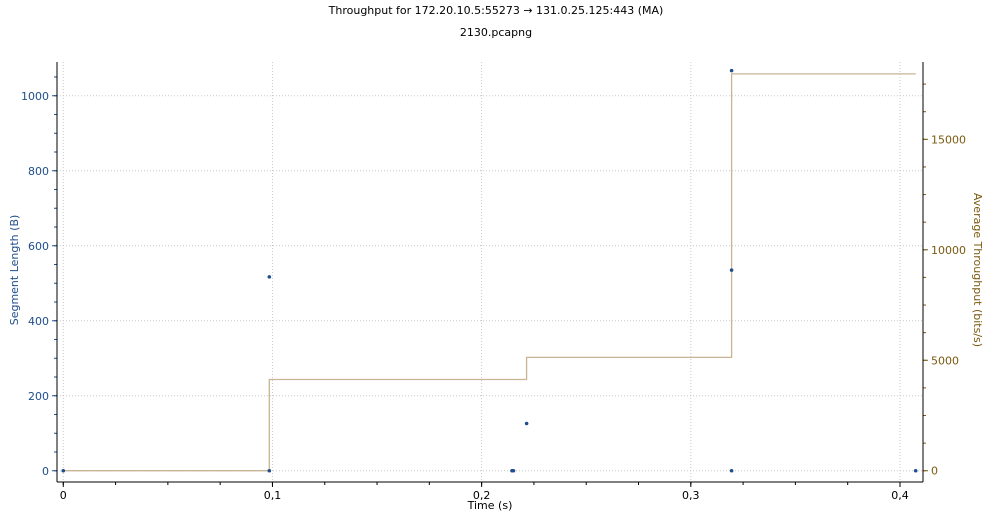 This screenshot has width=992, height=518. What do you see at coordinates (45, 471) in the screenshot?
I see `y-left-tick-label: 0` at bounding box center [45, 471].